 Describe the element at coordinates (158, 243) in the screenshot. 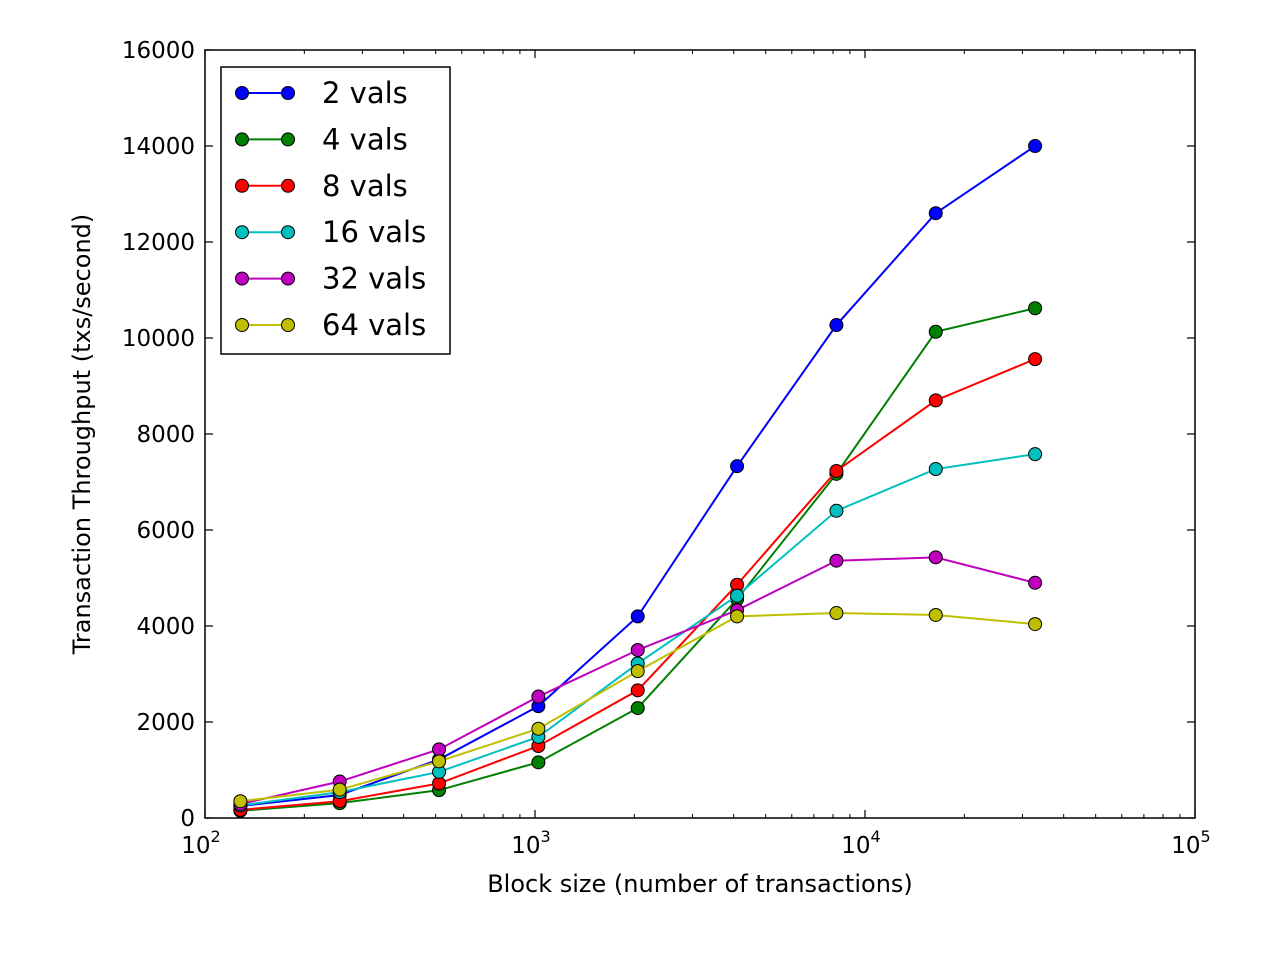

I see `y-tick-label: 12000` at that location.